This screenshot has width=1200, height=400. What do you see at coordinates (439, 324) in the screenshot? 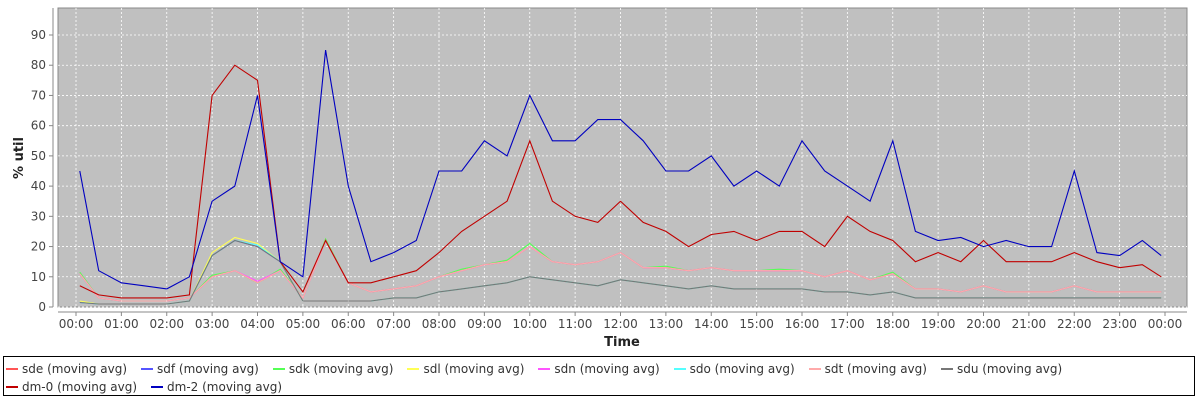
I see `x-tick-label: 08:00` at bounding box center [439, 324].